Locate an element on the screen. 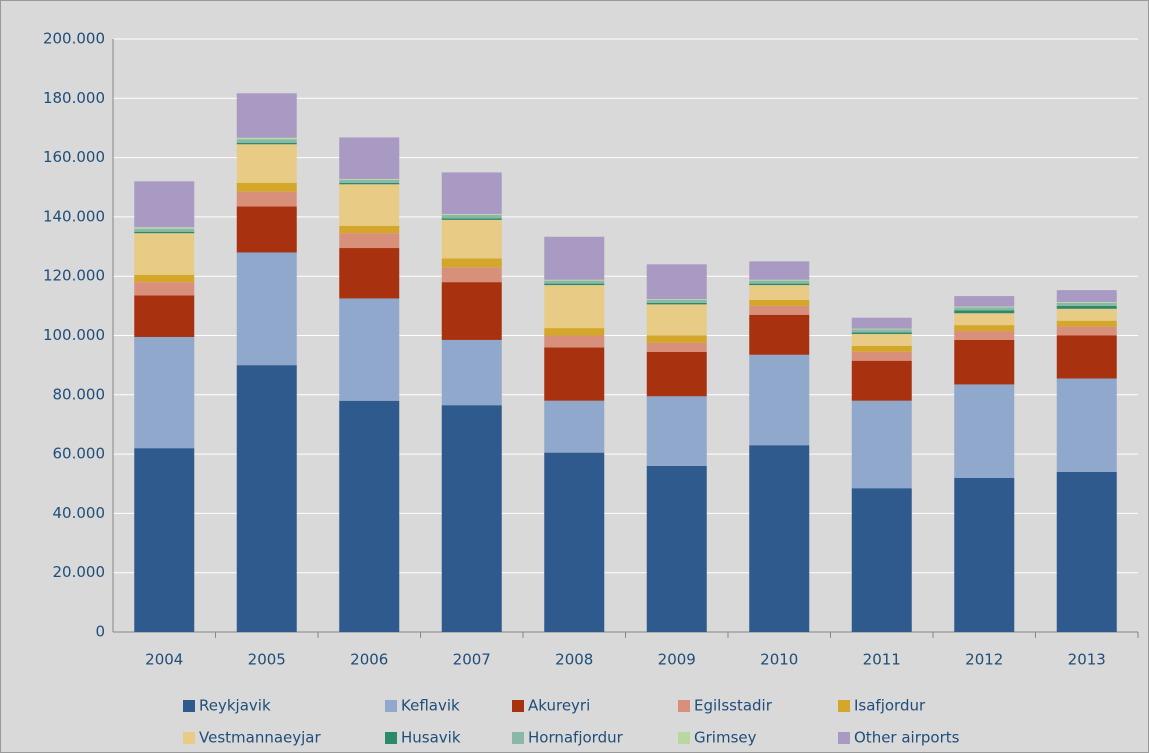 The height and width of the screenshot is (753, 1149). legend-label: Grimsey is located at coordinates (725, 738).